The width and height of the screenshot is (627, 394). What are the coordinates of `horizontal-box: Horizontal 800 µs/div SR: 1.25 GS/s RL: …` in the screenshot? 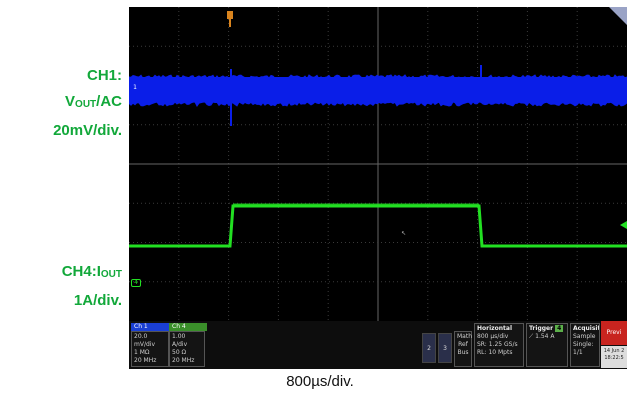 It's located at (499, 345).